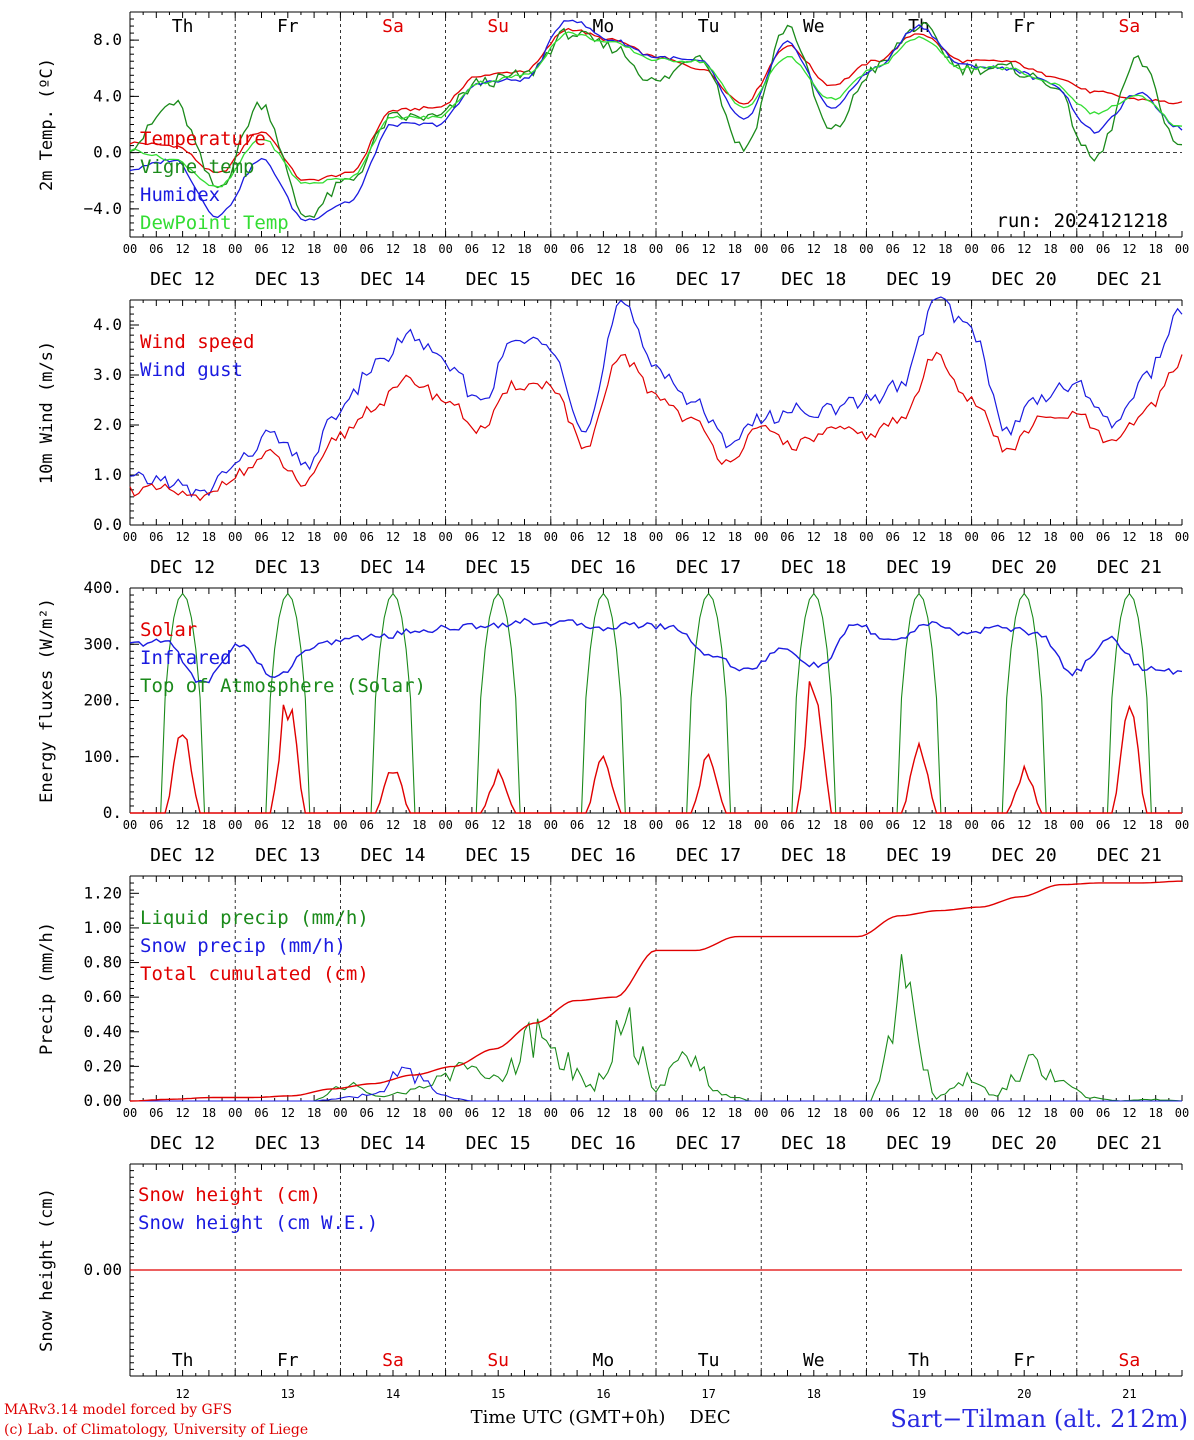 This screenshot has height=1440, width=1194. What do you see at coordinates (919, 26) in the screenshot?
I see `day-name: Th` at bounding box center [919, 26].